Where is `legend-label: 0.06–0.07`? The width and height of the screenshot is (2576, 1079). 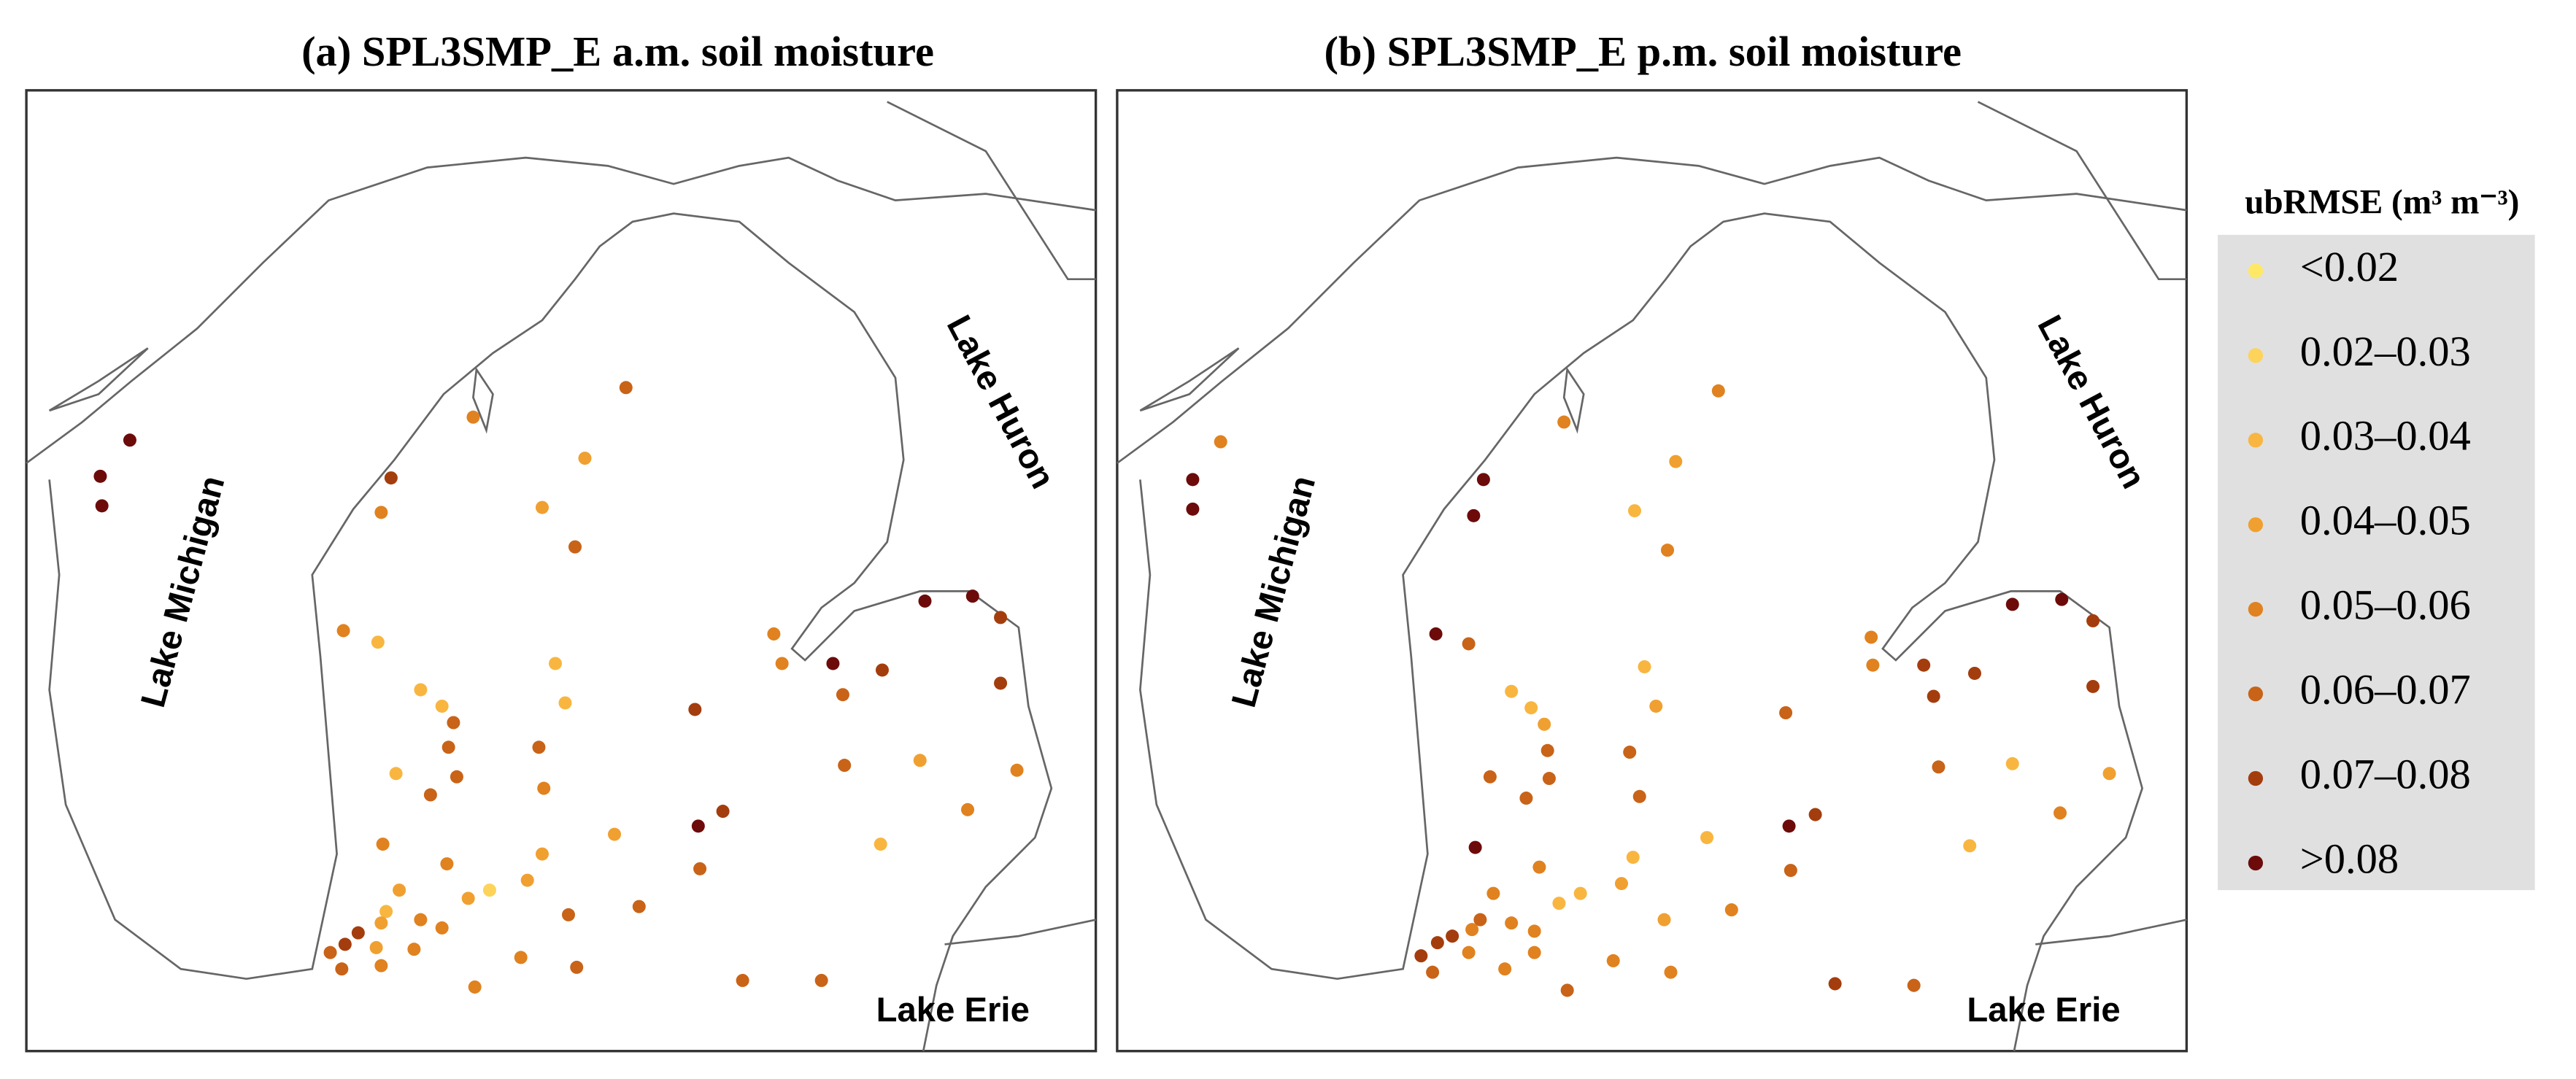 legend-label: 0.06–0.07 is located at coordinates (2385, 689).